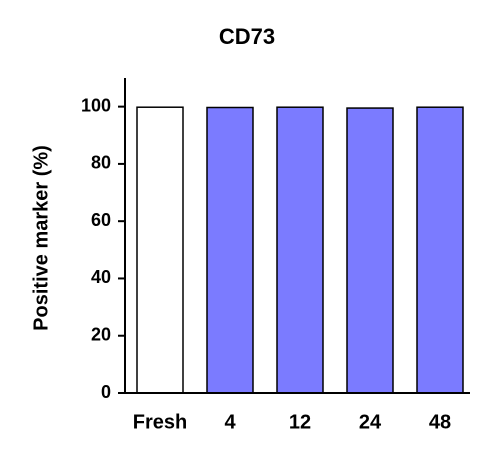 This screenshot has width=496, height=450. Describe the element at coordinates (96, 105) in the screenshot. I see `y-tick-label: 100` at that location.